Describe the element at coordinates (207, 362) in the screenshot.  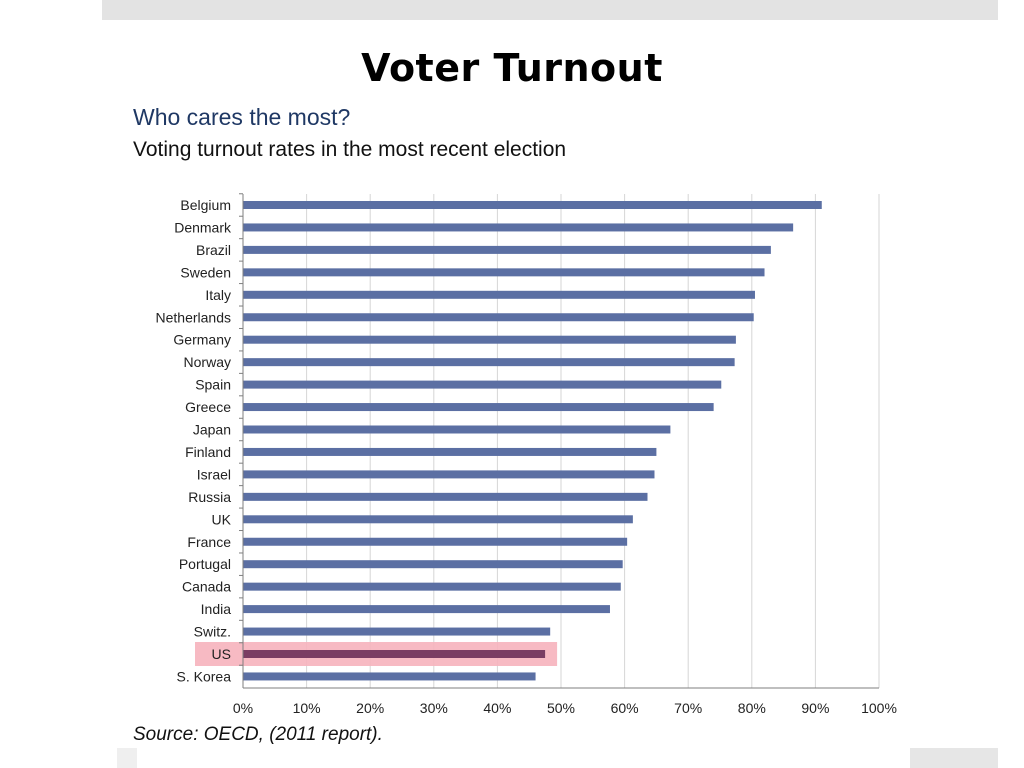
I see `category-label: Norway` at that location.